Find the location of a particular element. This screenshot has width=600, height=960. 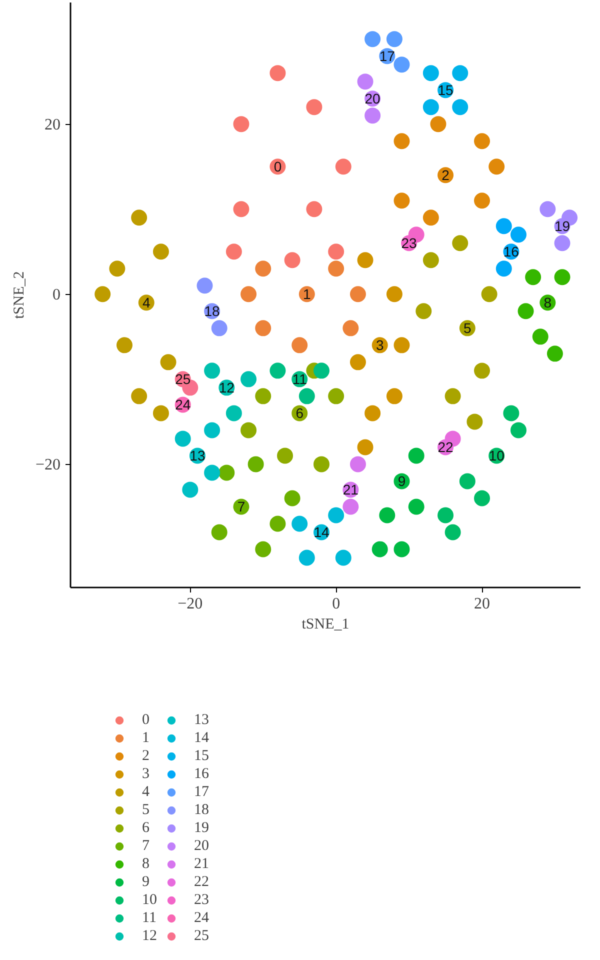

text: 0 is located at coordinates (278, 166).